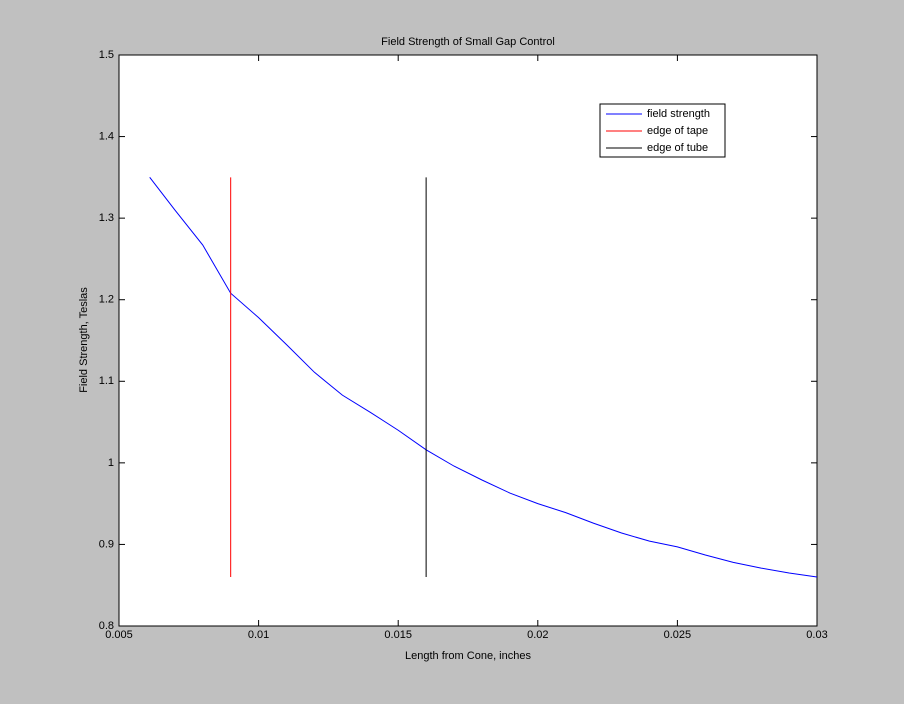  Describe the element at coordinates (678, 635) in the screenshot. I see `x-tick-label: 0.025` at that location.